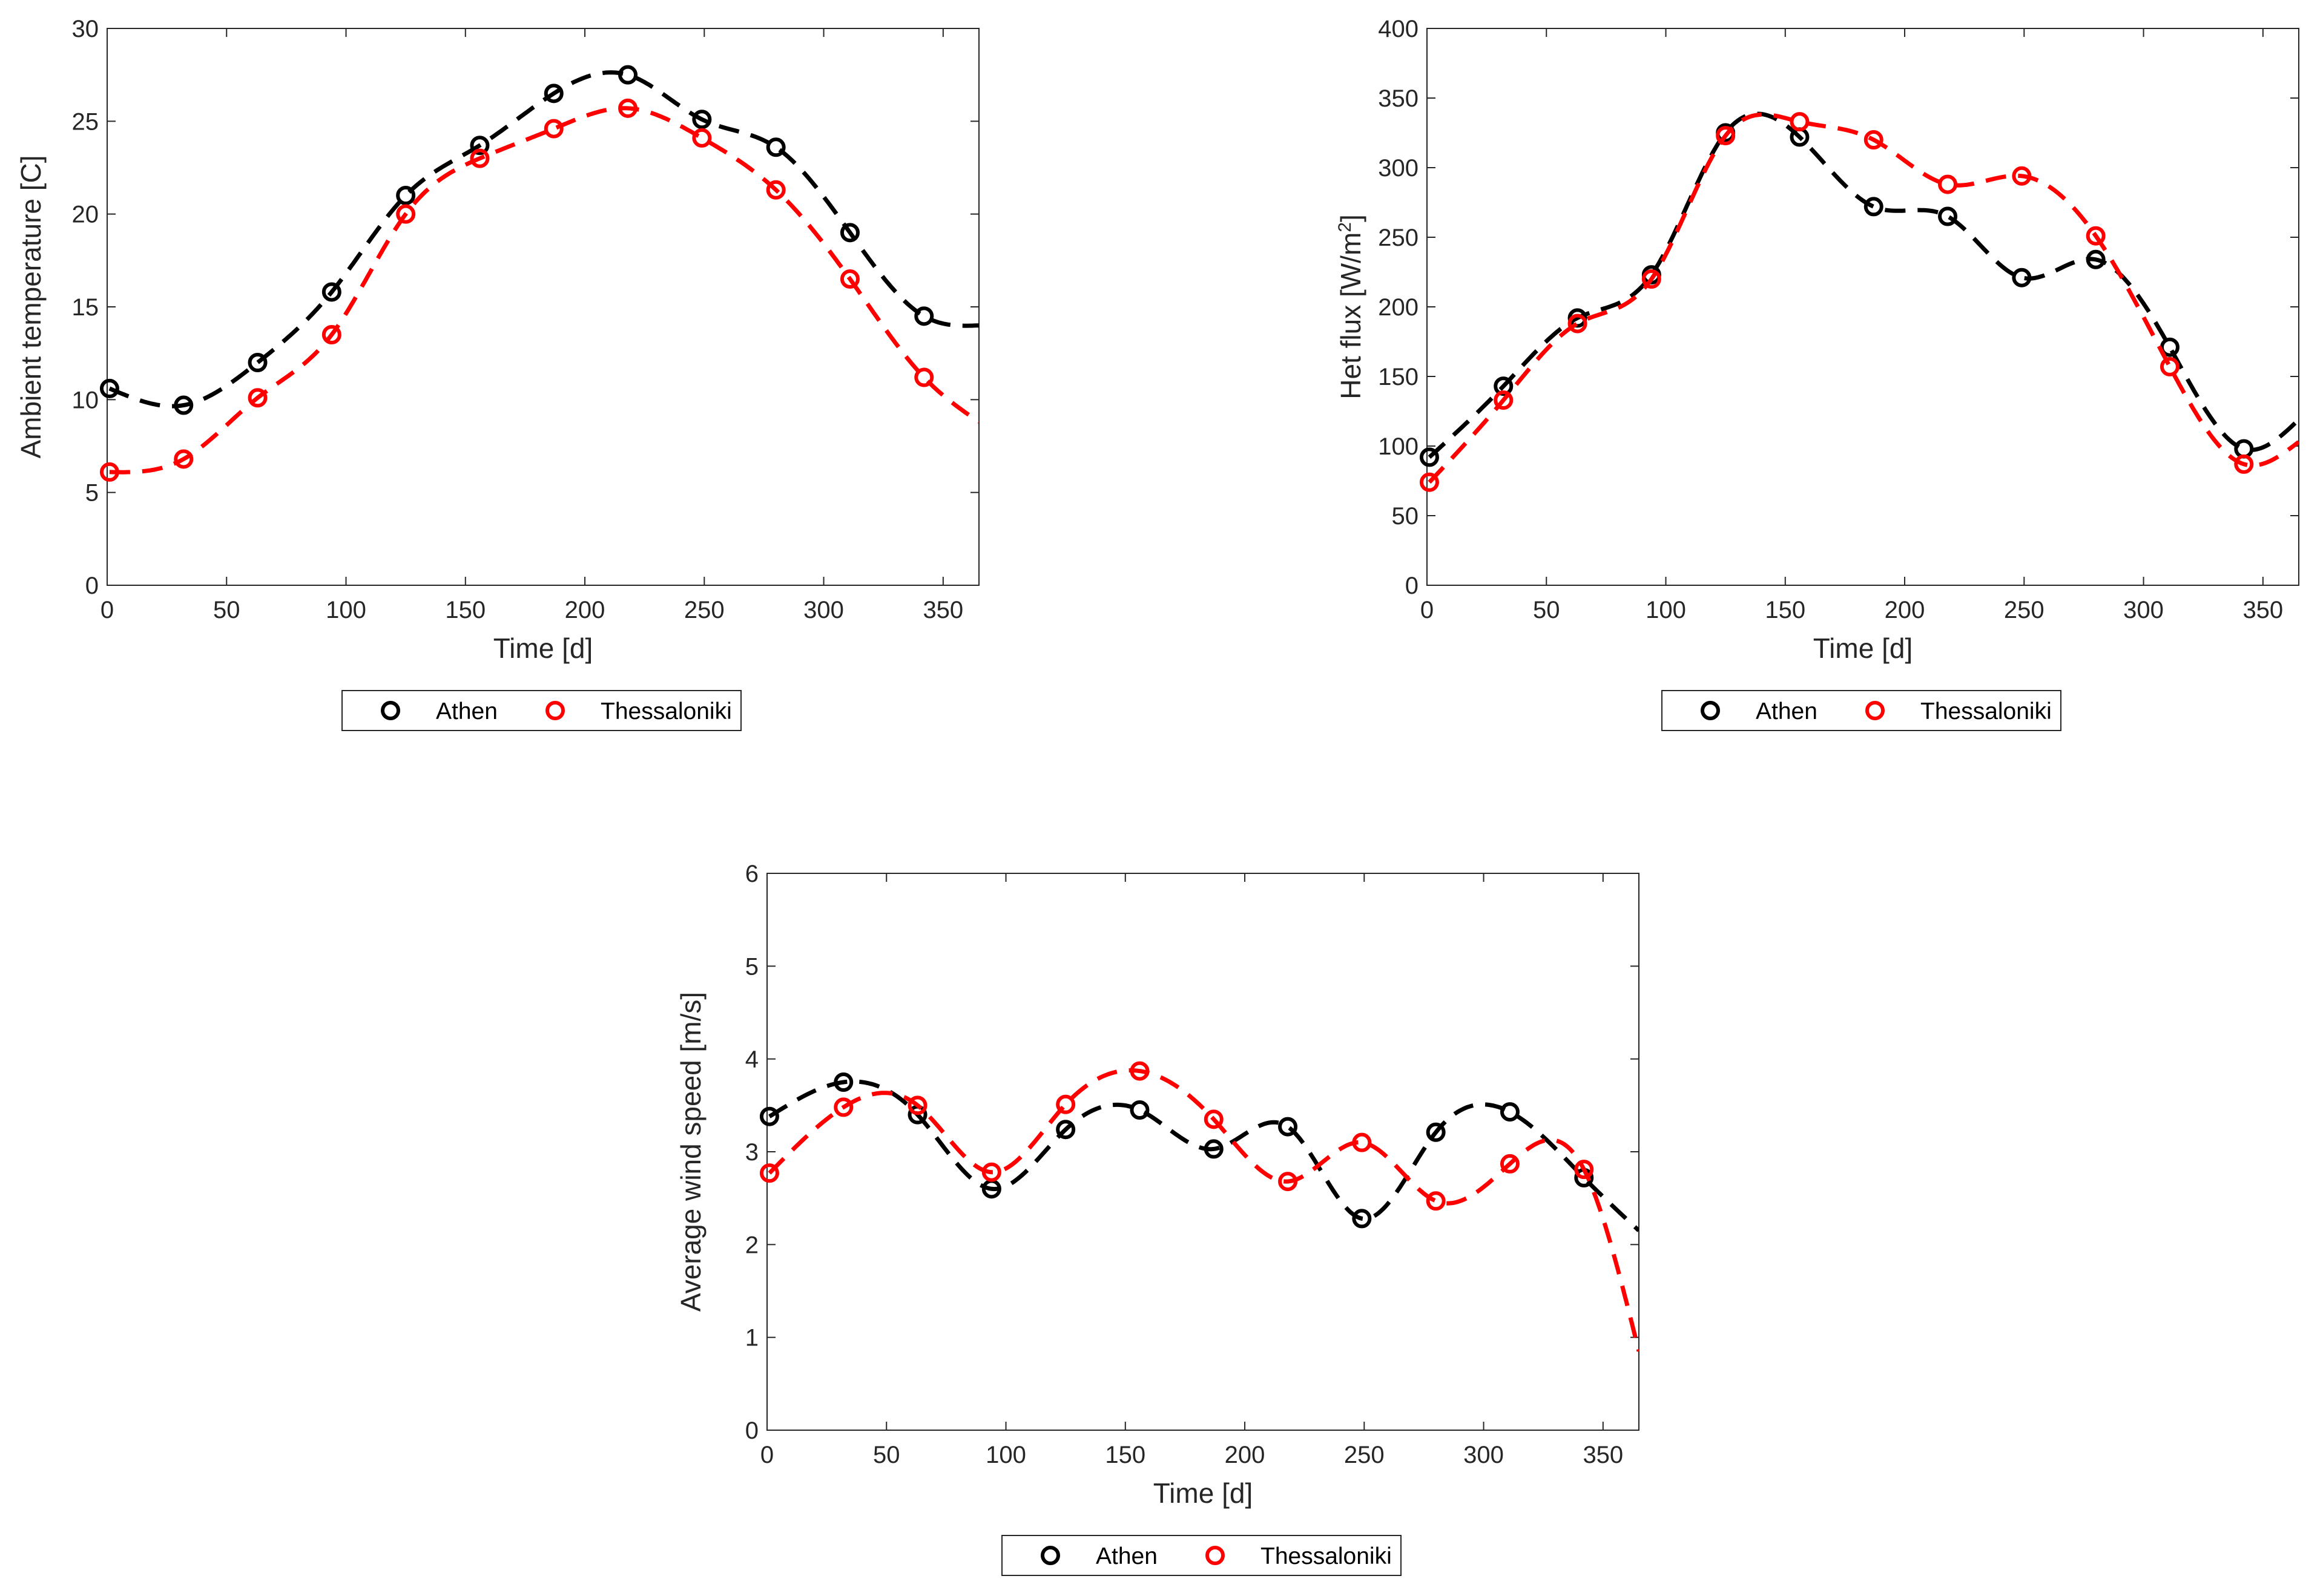 This screenshot has height=1596, width=2323. I want to click on y-tick-label: 20, so click(85, 215).